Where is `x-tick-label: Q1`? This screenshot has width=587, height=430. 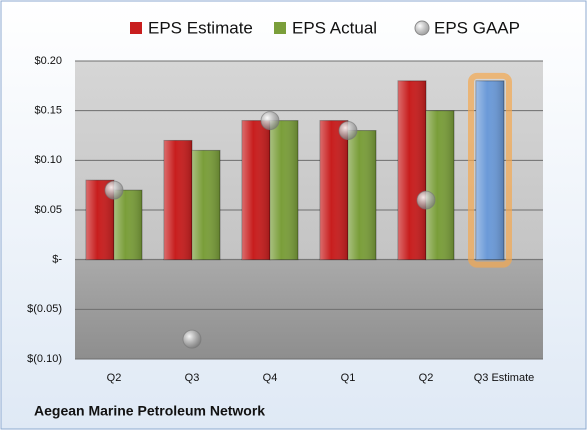 x-tick-label: Q1 is located at coordinates (348, 378).